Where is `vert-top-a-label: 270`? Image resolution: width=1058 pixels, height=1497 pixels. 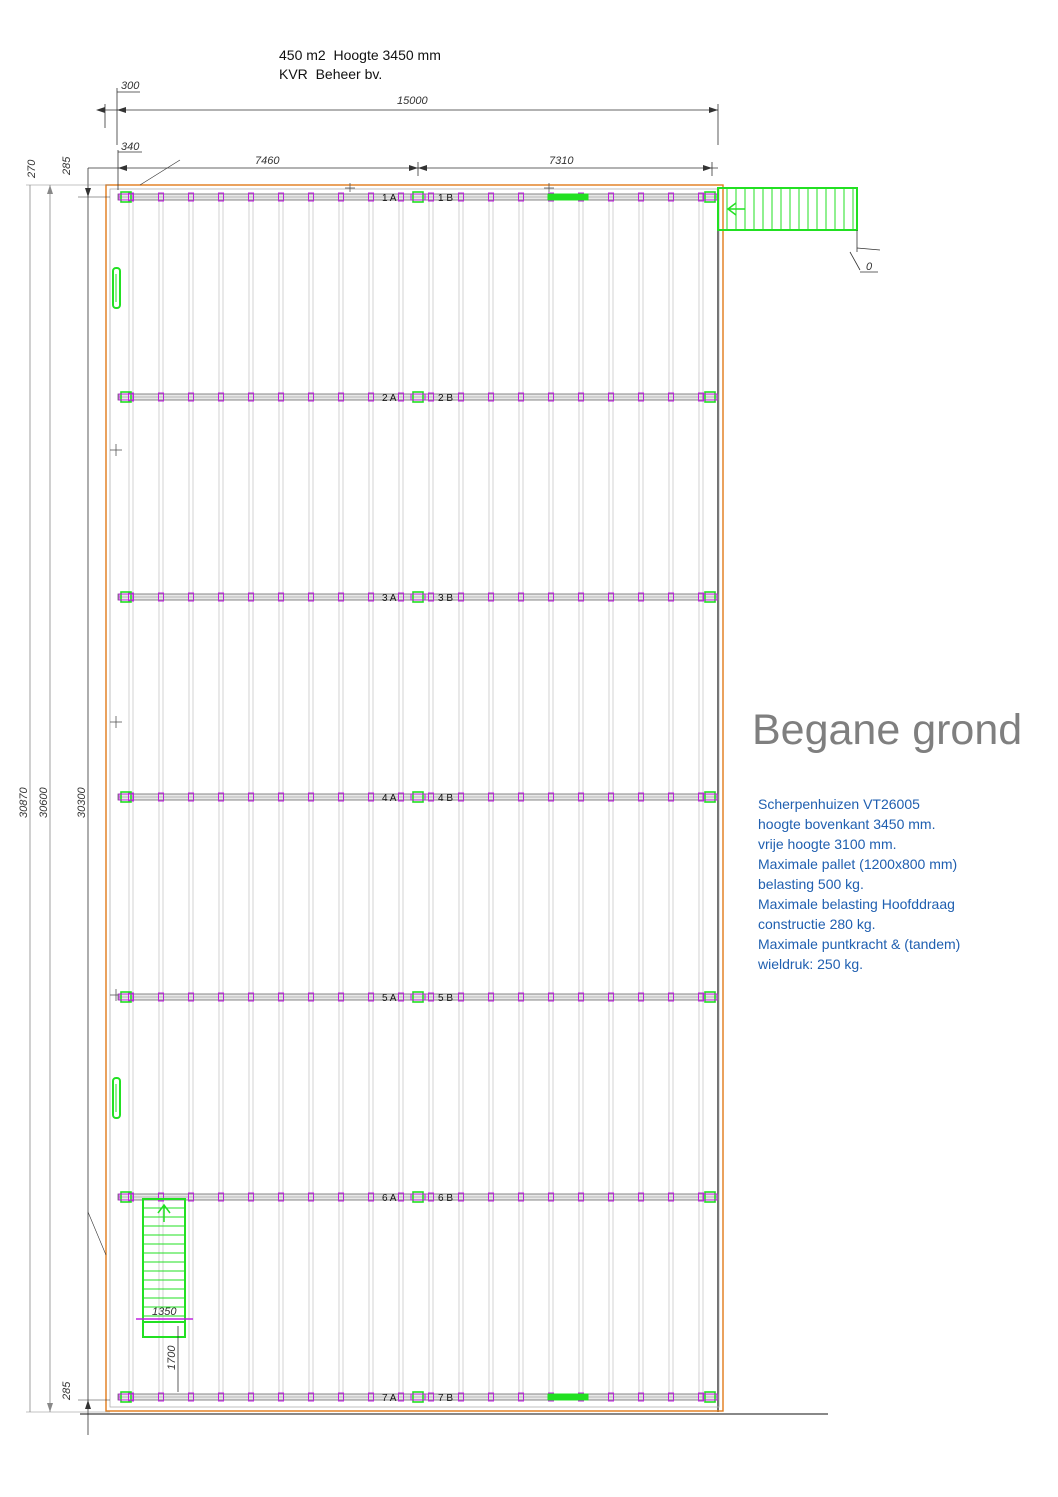
vert-top-a-label: 270 is located at coordinates (32, 169).